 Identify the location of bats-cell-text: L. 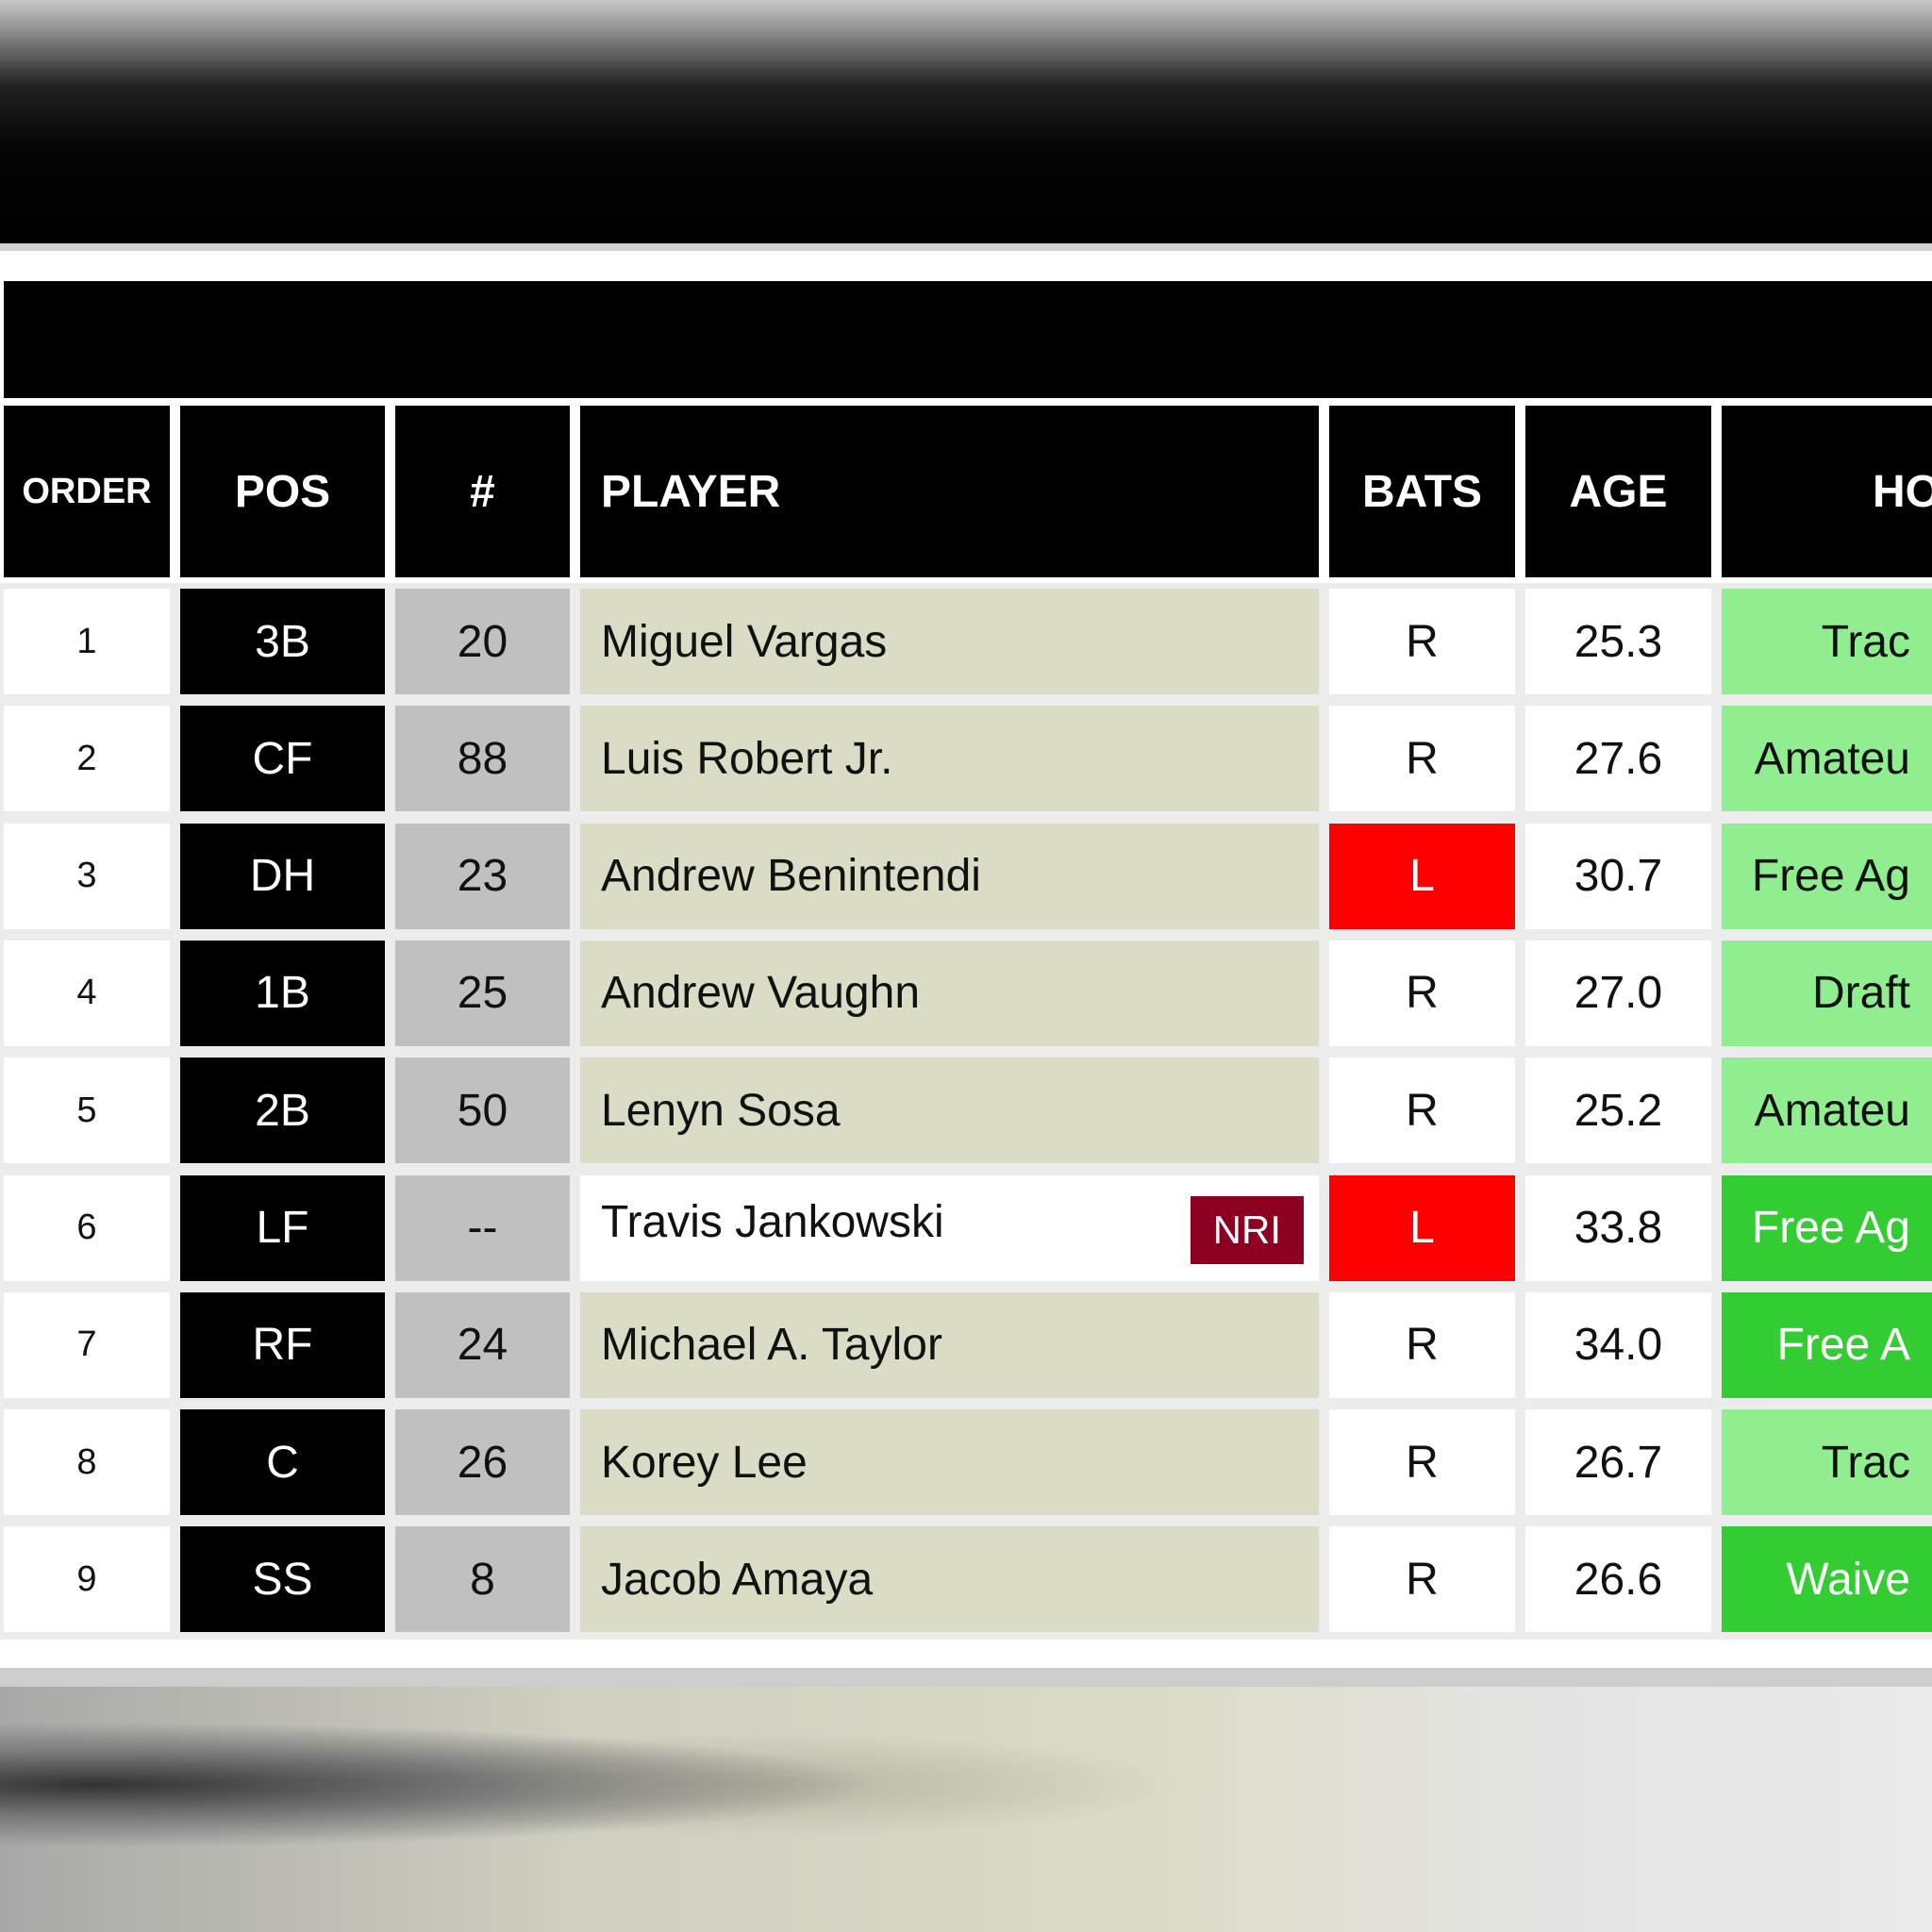
(1422, 877).